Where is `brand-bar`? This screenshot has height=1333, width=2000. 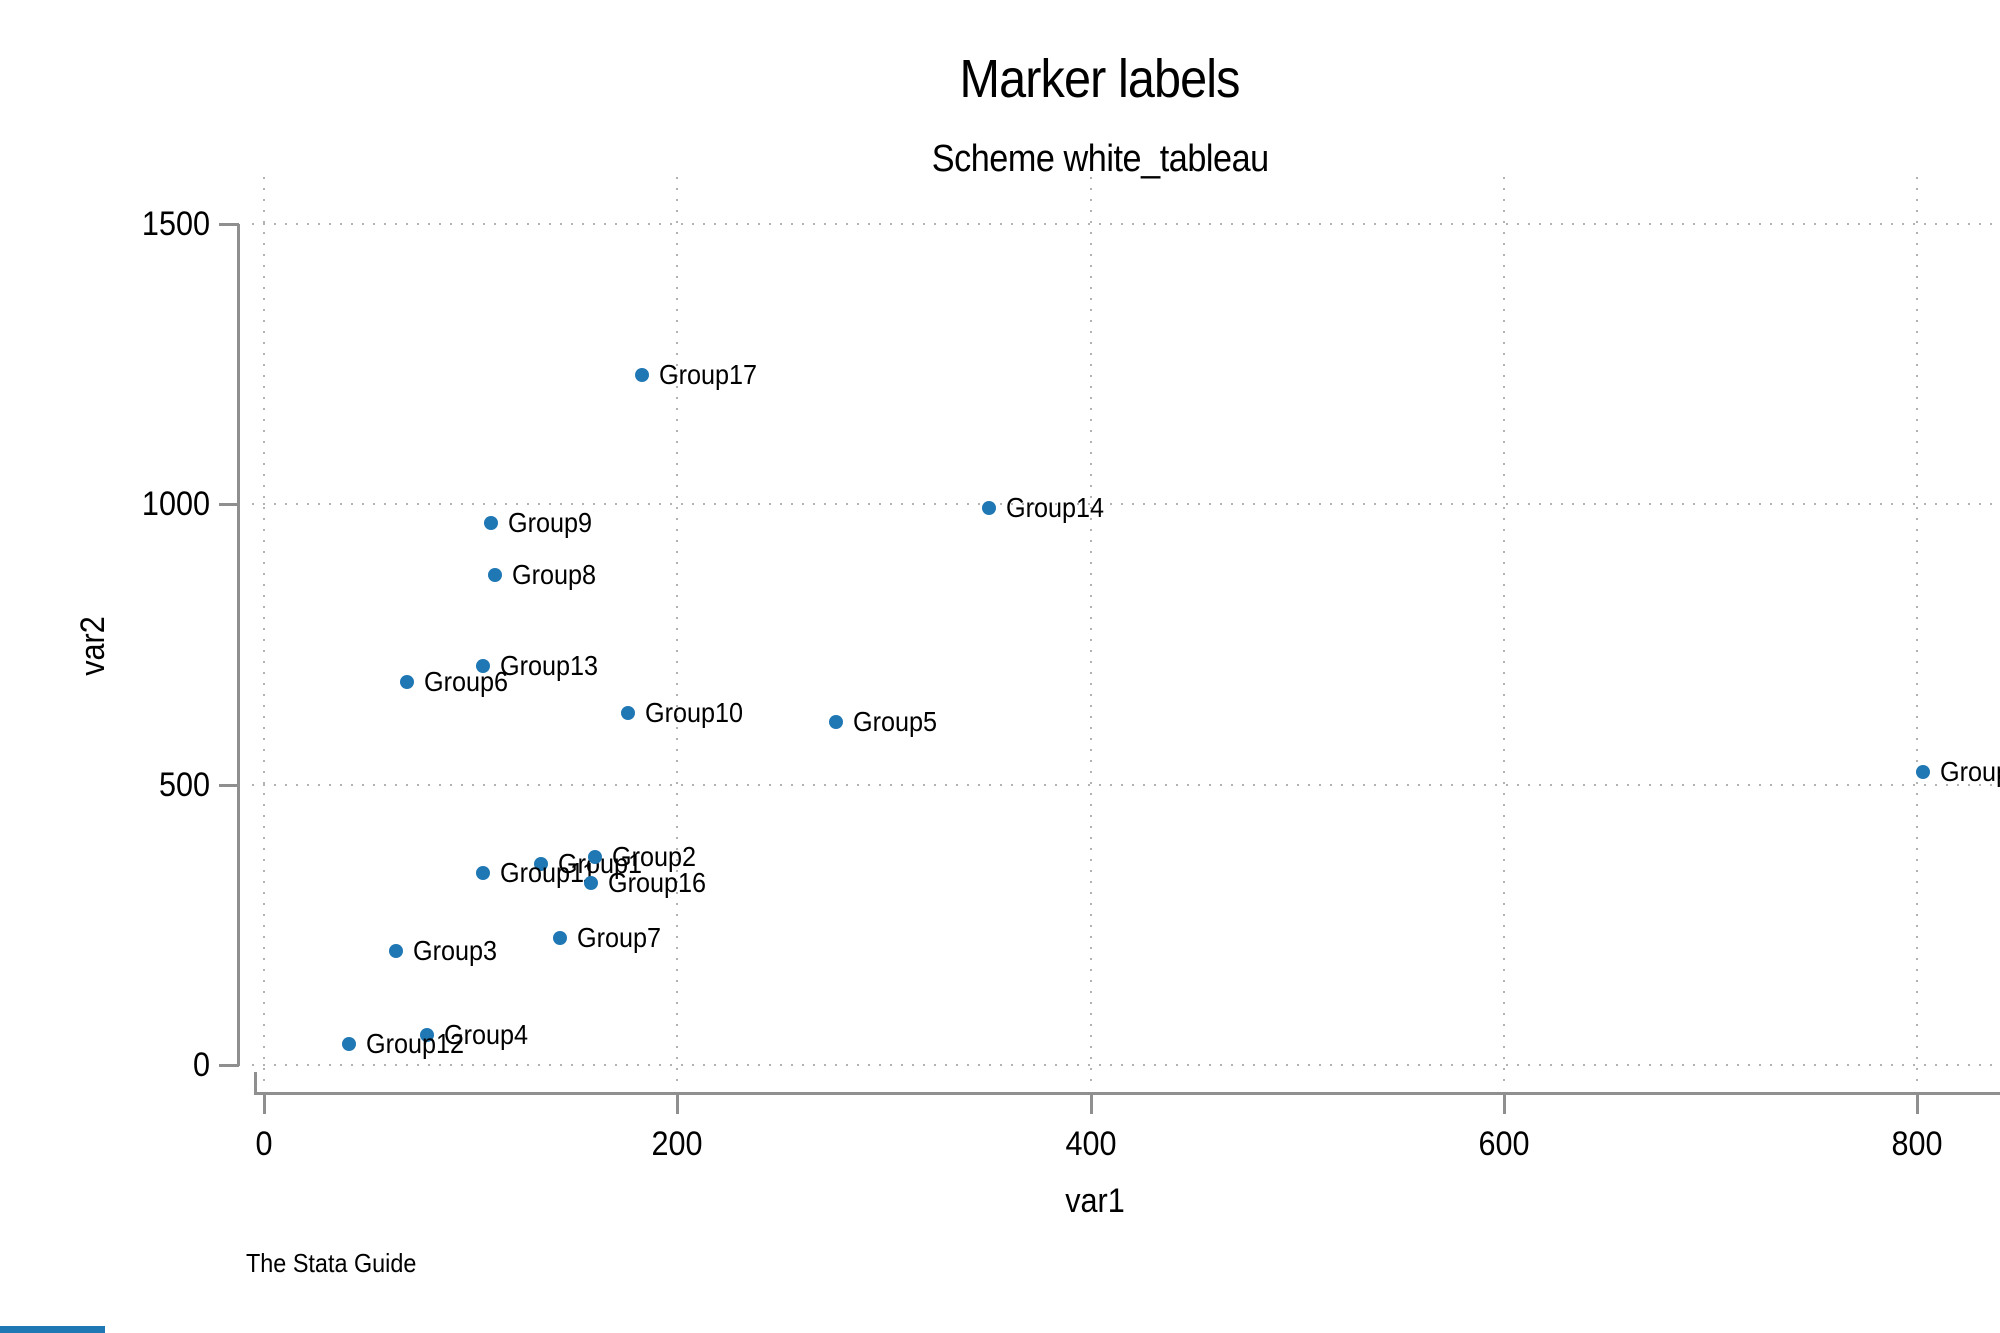 brand-bar is located at coordinates (52, 1329).